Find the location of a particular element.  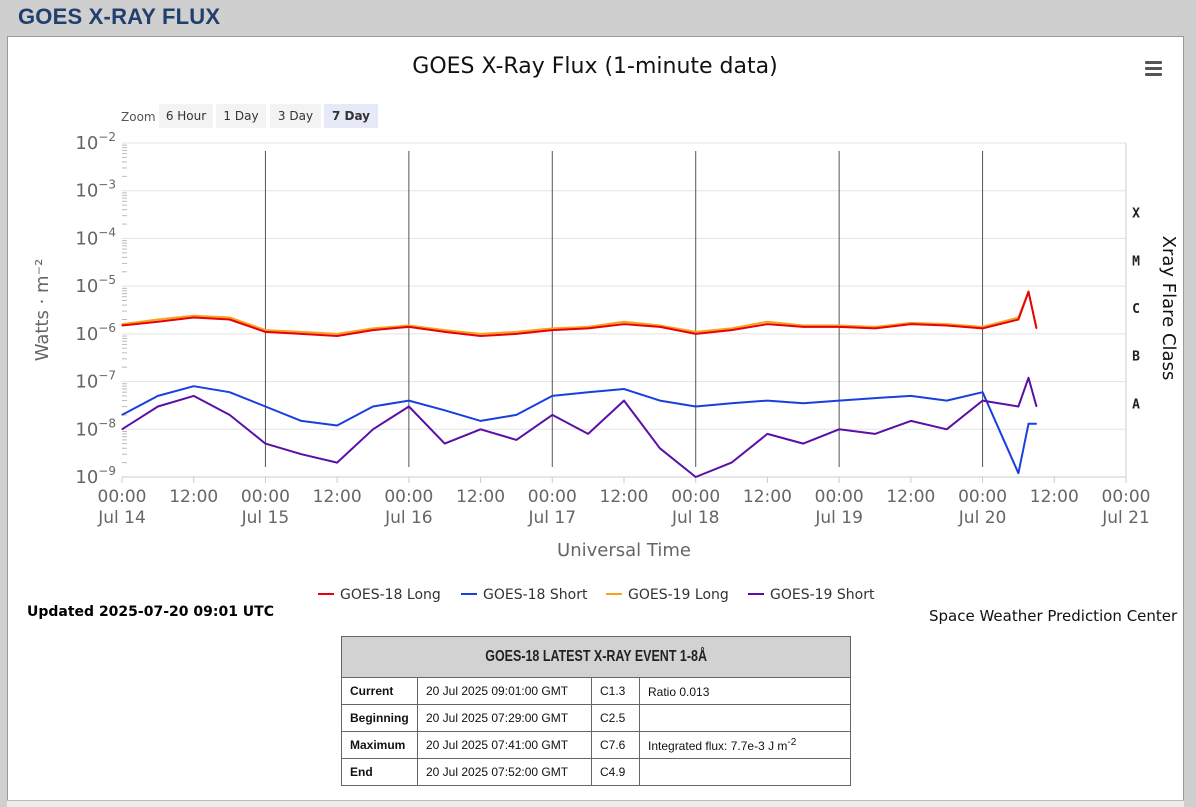

right-axis-title: Xray Flare Class is located at coordinates (1168, 308).